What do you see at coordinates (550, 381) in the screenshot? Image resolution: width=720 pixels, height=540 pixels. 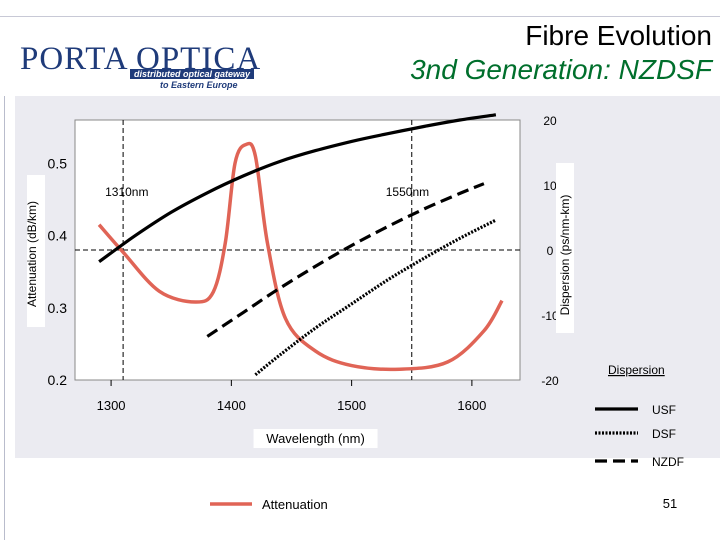 I see `y-right-tick-label: -20` at bounding box center [550, 381].